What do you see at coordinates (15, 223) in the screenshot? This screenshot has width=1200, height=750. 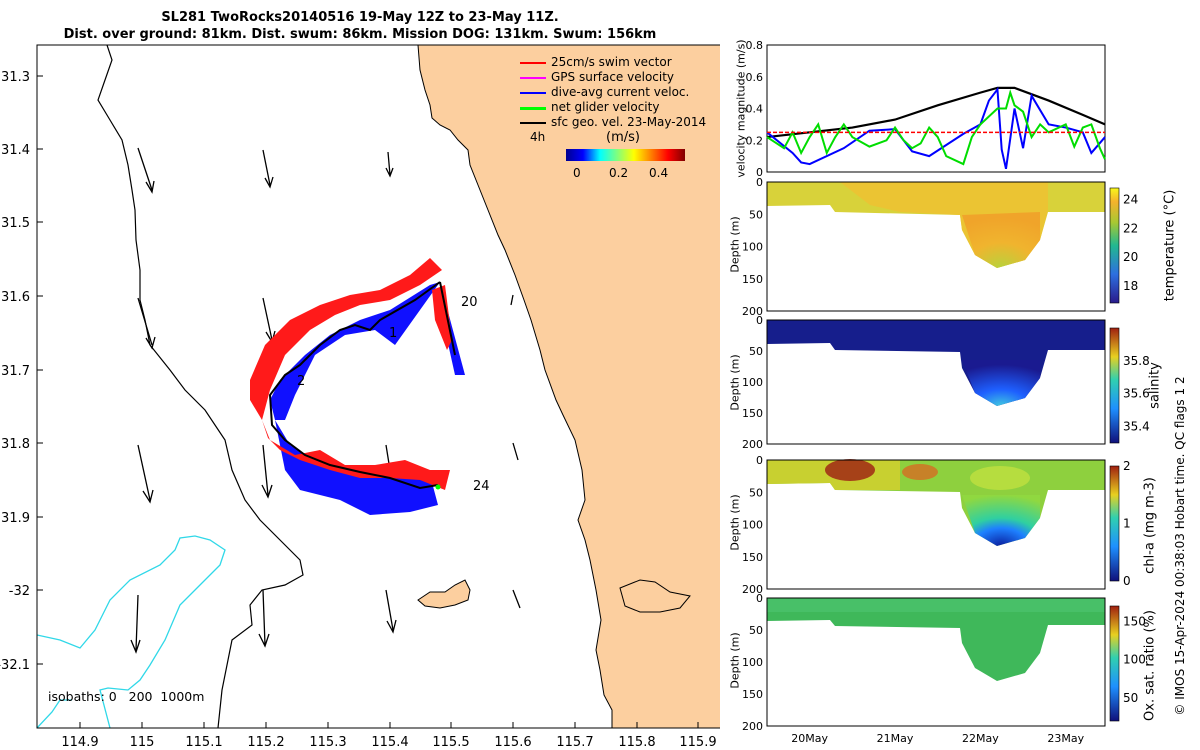 I see `lat-tick-label: 31.5` at bounding box center [15, 223].